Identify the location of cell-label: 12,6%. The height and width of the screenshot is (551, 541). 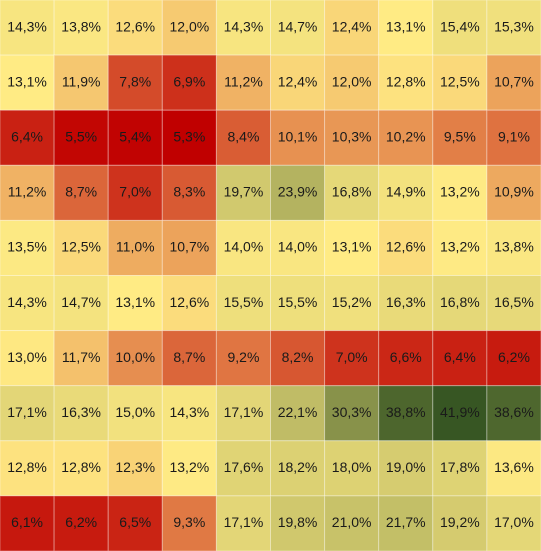
(406, 247).